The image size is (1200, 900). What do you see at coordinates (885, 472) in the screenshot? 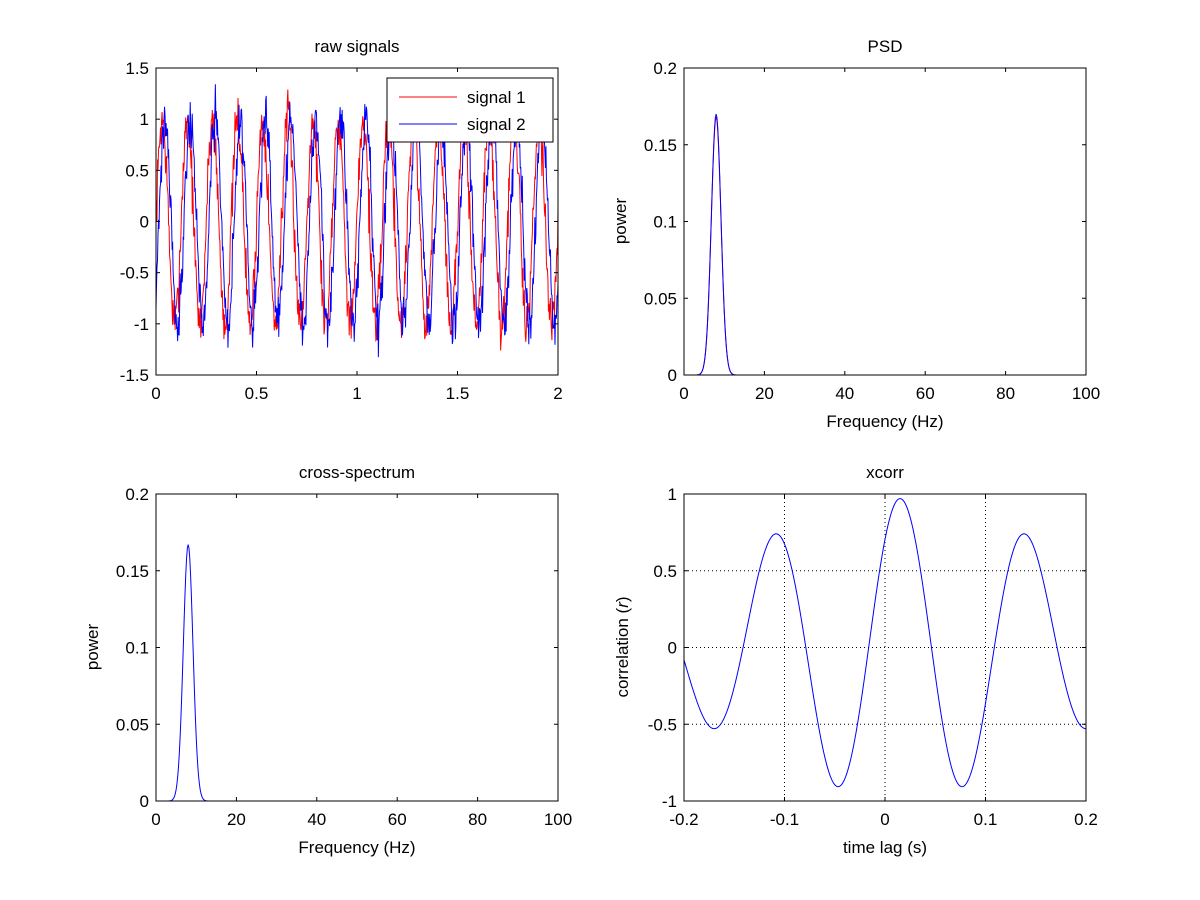
I see `panel-title: xcorr` at bounding box center [885, 472].